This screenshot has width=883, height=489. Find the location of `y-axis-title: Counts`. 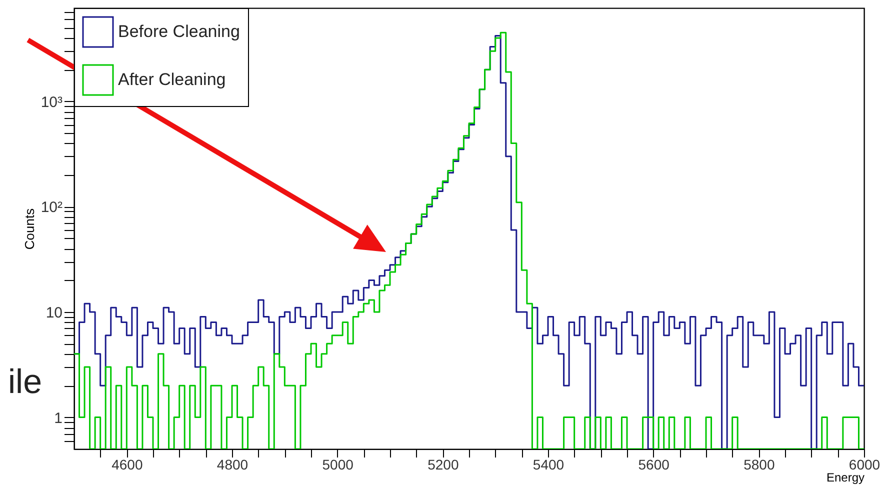

y-axis-title: Counts is located at coordinates (29, 229).